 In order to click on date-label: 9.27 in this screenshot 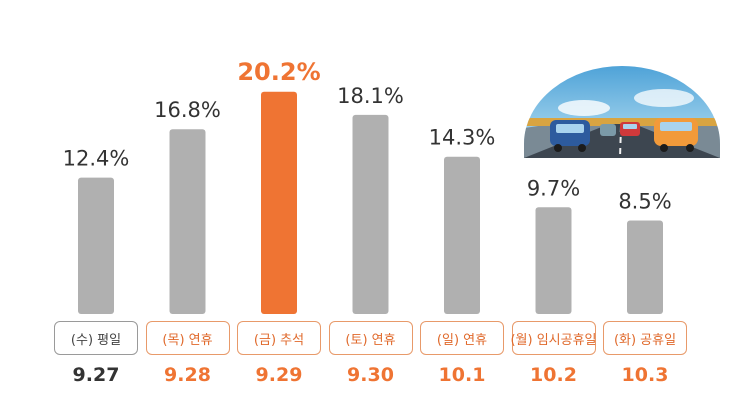, I will do `click(96, 375)`.